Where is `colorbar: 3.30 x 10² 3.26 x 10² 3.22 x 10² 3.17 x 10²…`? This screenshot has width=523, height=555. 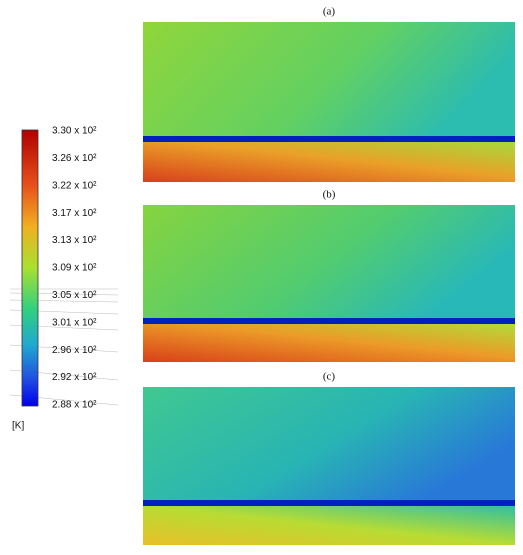
colorbar: 3.30 x 10² 3.26 x 10² 3.22 x 10² 3.17 x 10²… is located at coordinates (64, 279).